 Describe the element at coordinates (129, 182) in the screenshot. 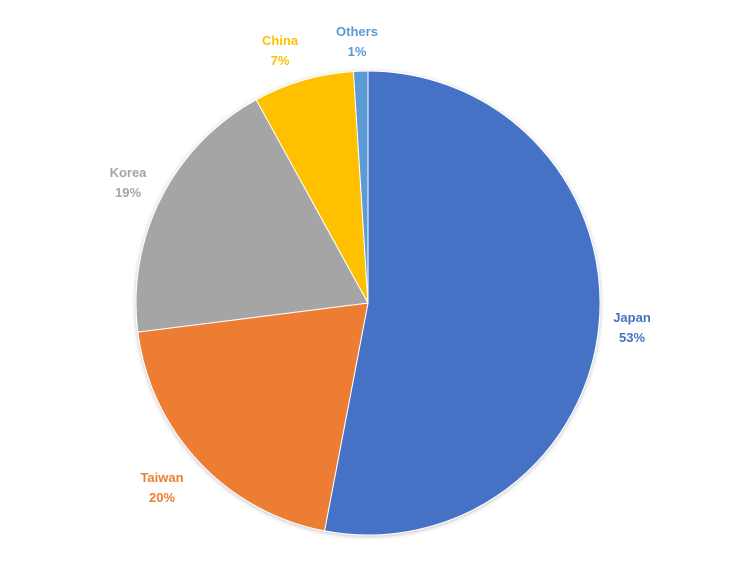

I see `data-label-korea: Korea 19%` at that location.